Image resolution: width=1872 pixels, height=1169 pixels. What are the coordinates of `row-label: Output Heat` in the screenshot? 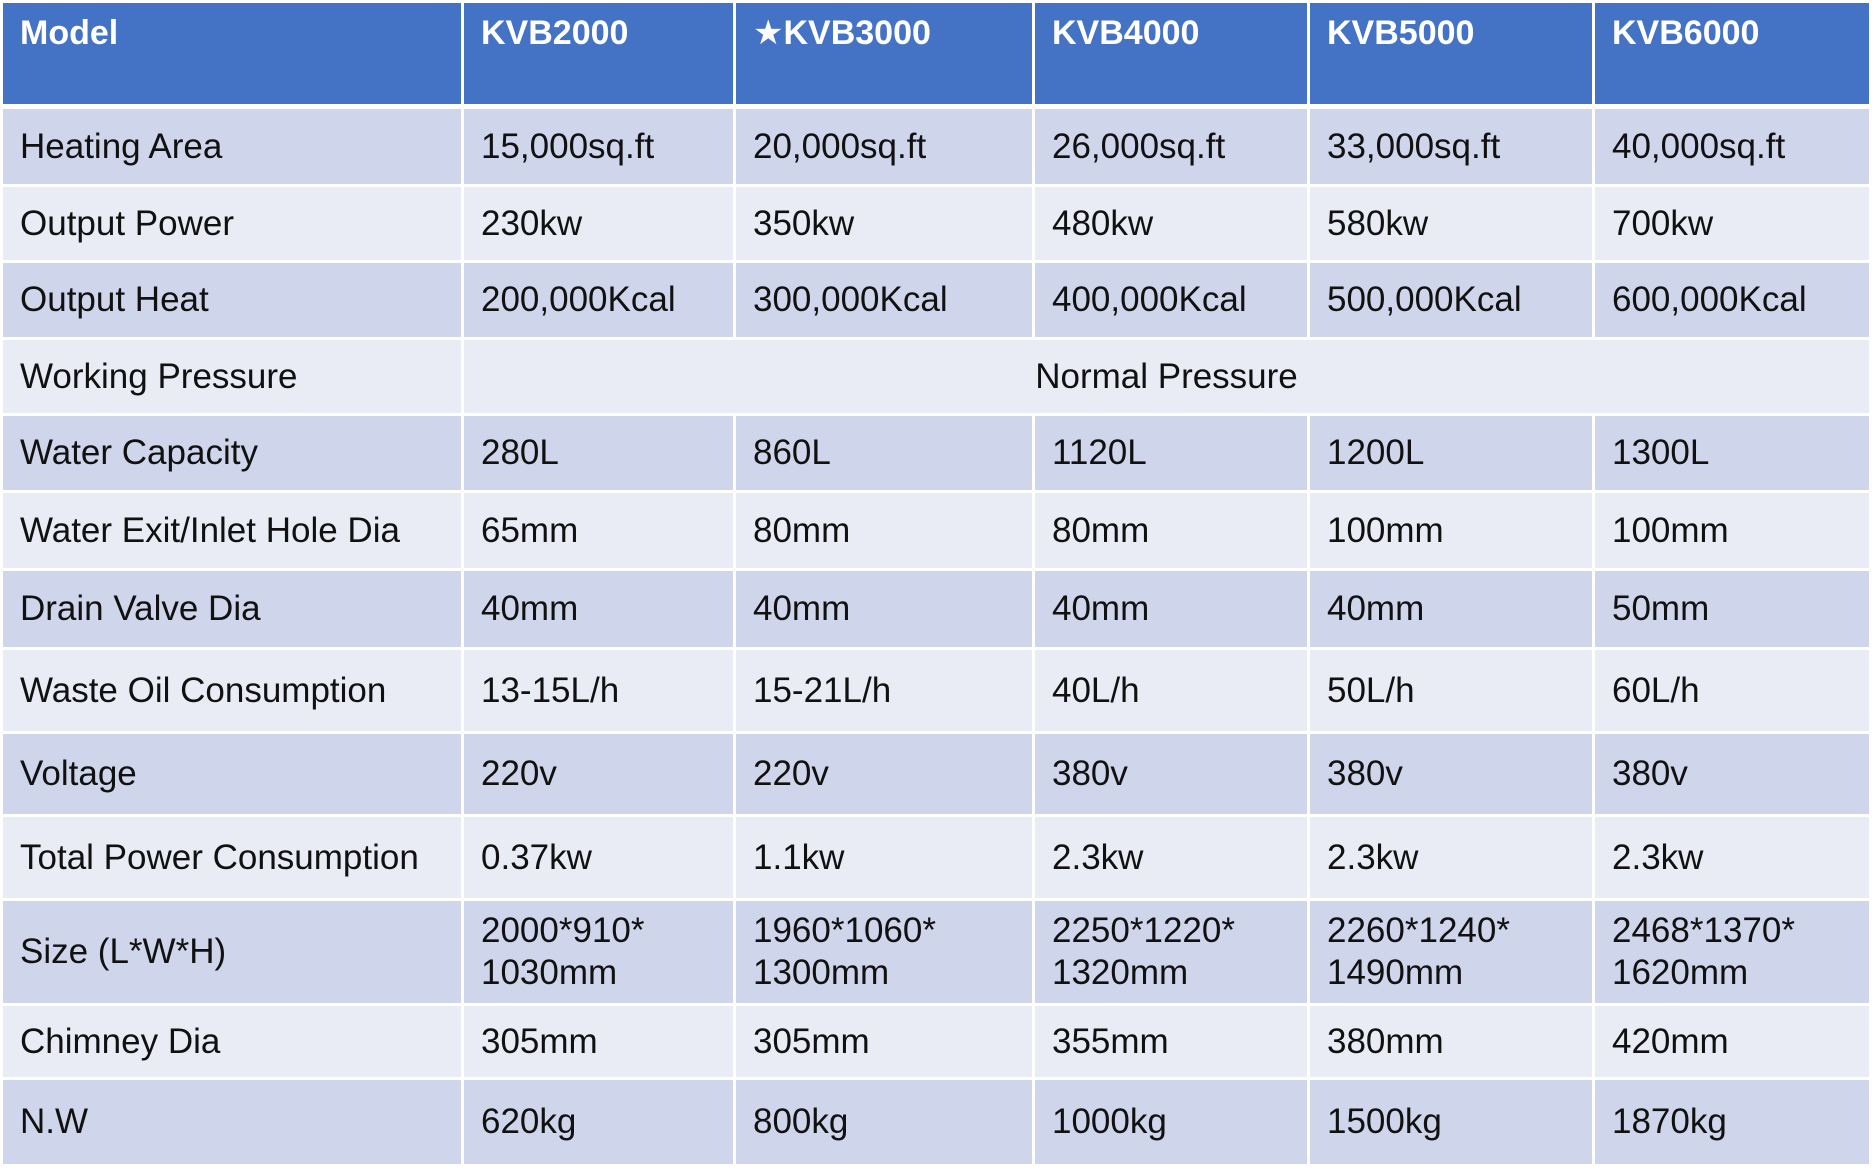 It's located at (232, 300).